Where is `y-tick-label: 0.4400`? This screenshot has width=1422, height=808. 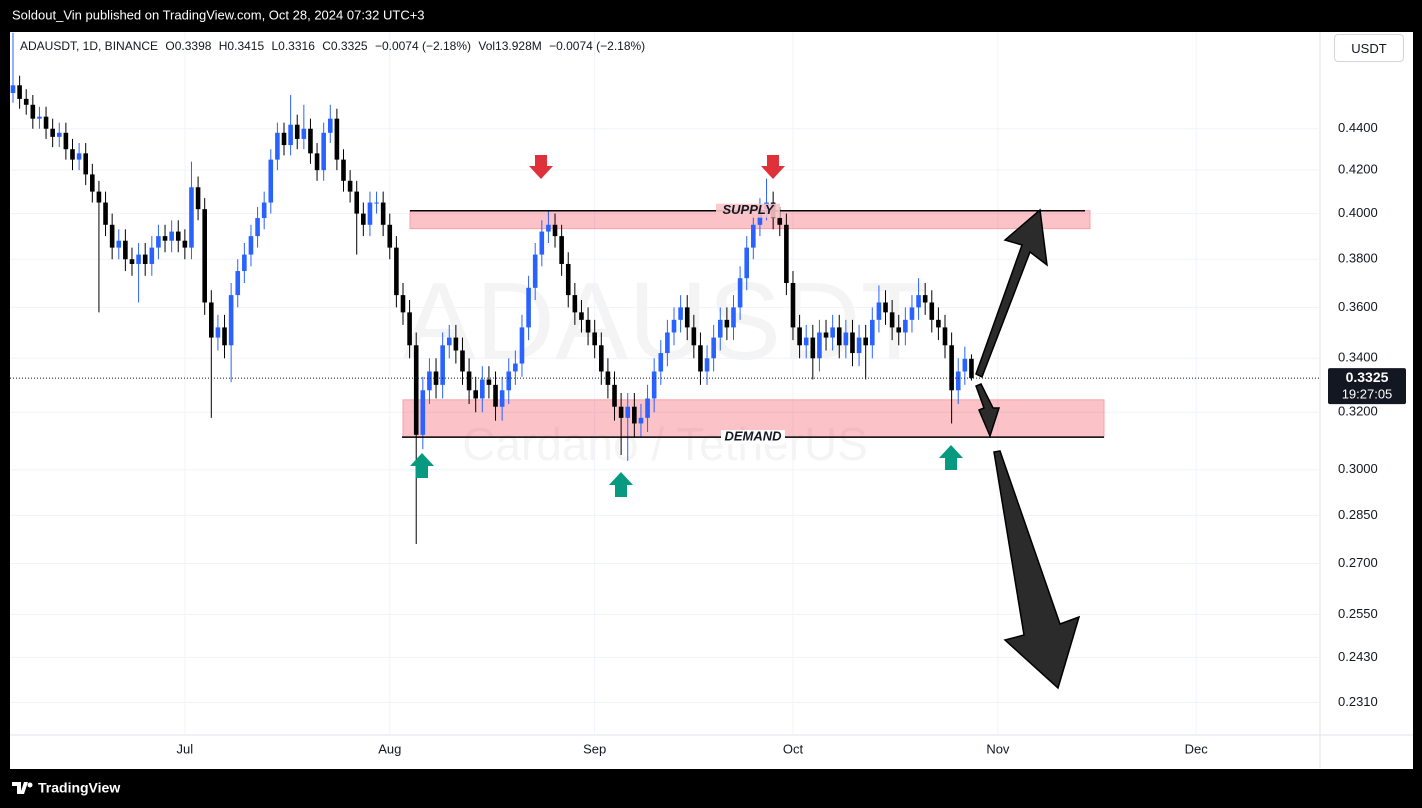
y-tick-label: 0.4400 is located at coordinates (1358, 127).